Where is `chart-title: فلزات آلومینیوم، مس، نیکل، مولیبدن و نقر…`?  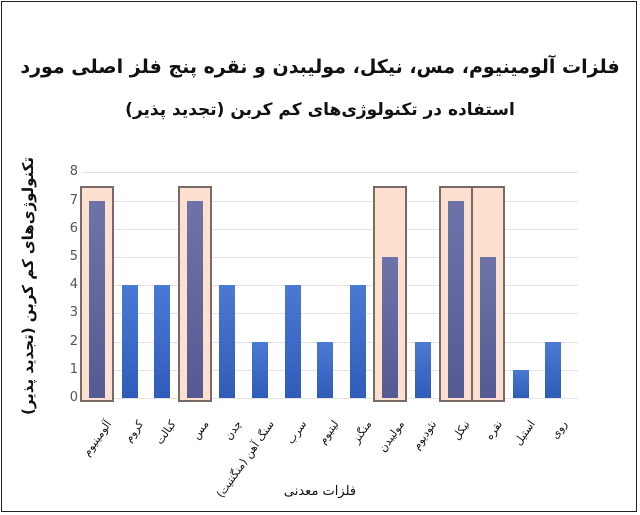
chart-title: فلزات آلومینیوم، مس، نیکل، مولیبدن و نقر… is located at coordinates (320, 67).